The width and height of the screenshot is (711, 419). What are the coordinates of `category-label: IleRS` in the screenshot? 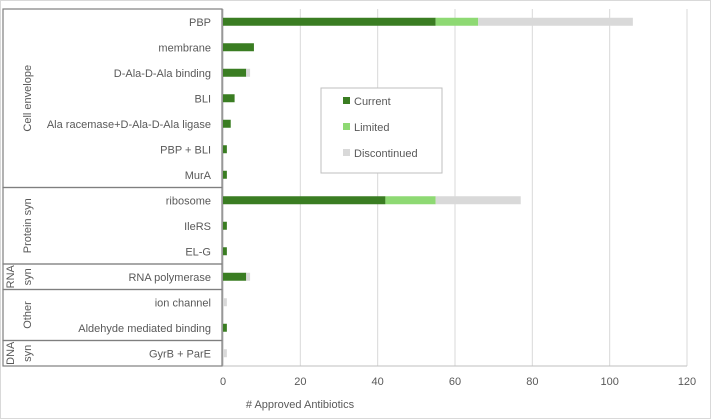 It's located at (197, 227).